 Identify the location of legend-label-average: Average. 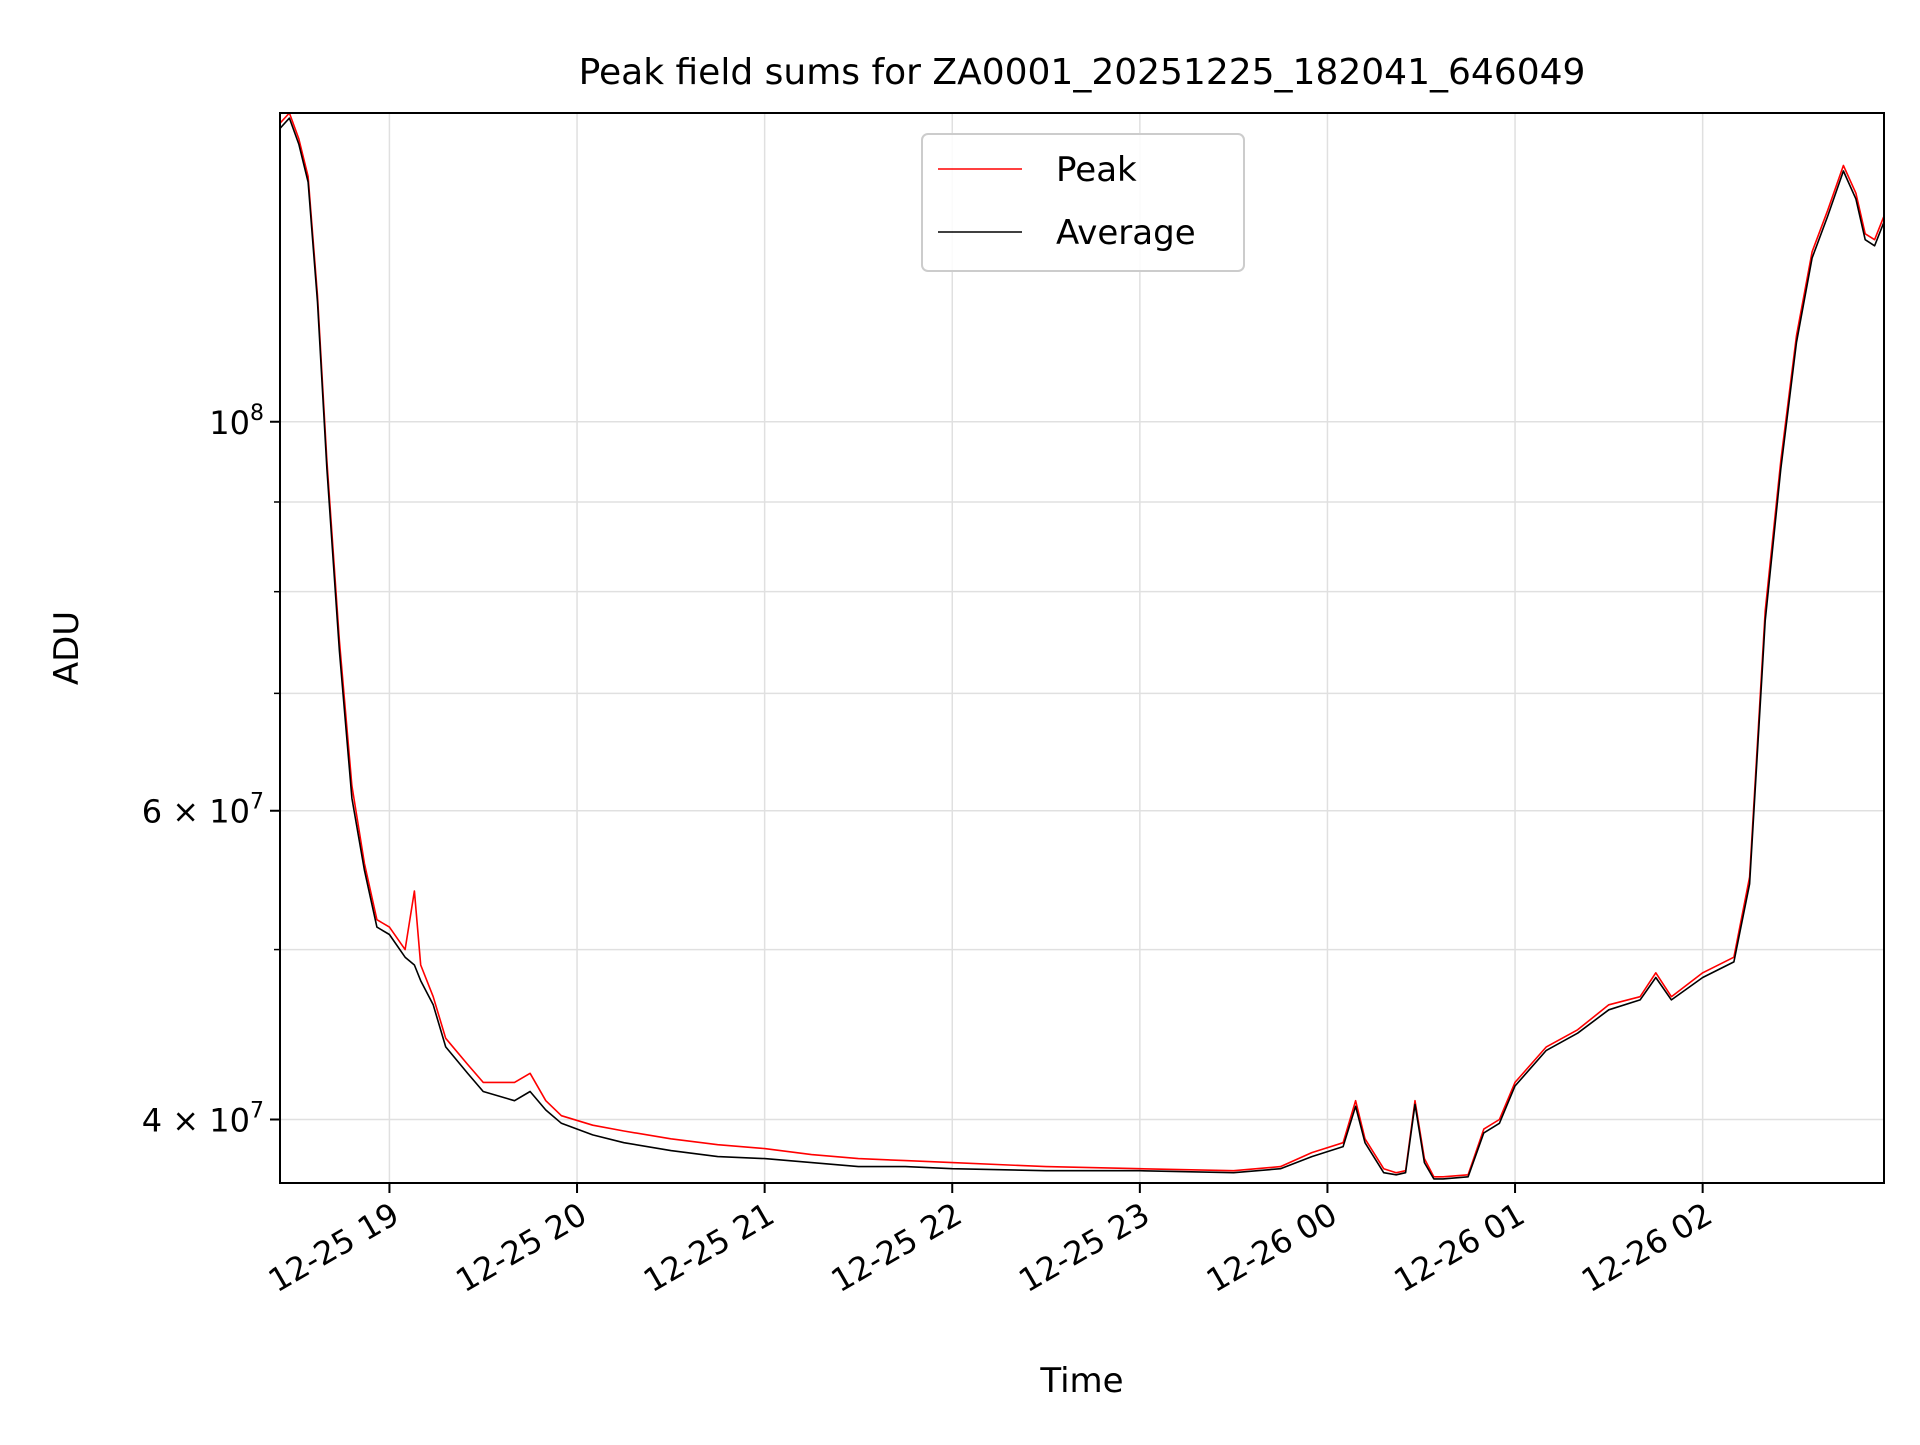
(1126, 233).